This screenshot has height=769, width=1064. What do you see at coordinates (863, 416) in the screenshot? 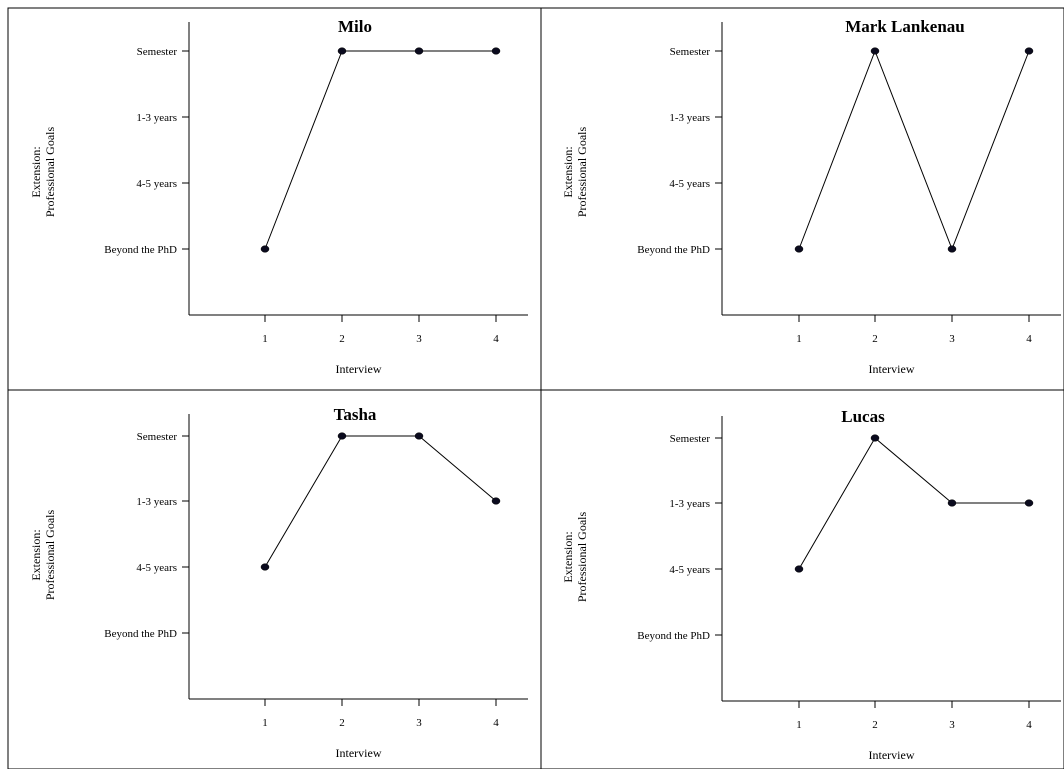
I see `chart-title: Lucas` at bounding box center [863, 416].